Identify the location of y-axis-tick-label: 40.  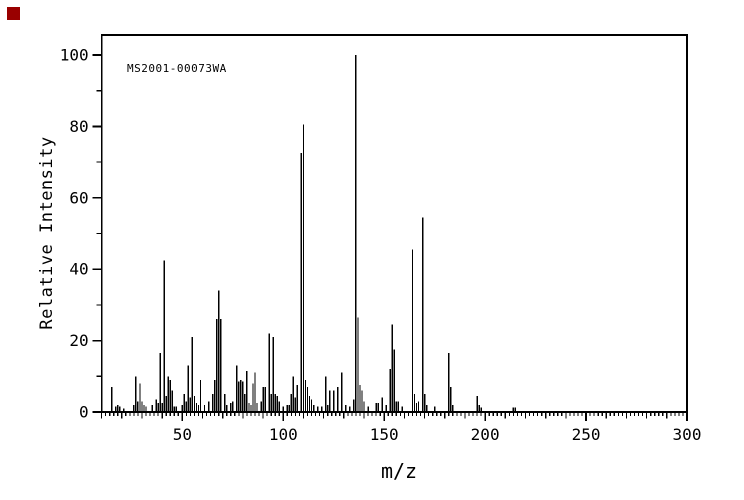
(78, 269).